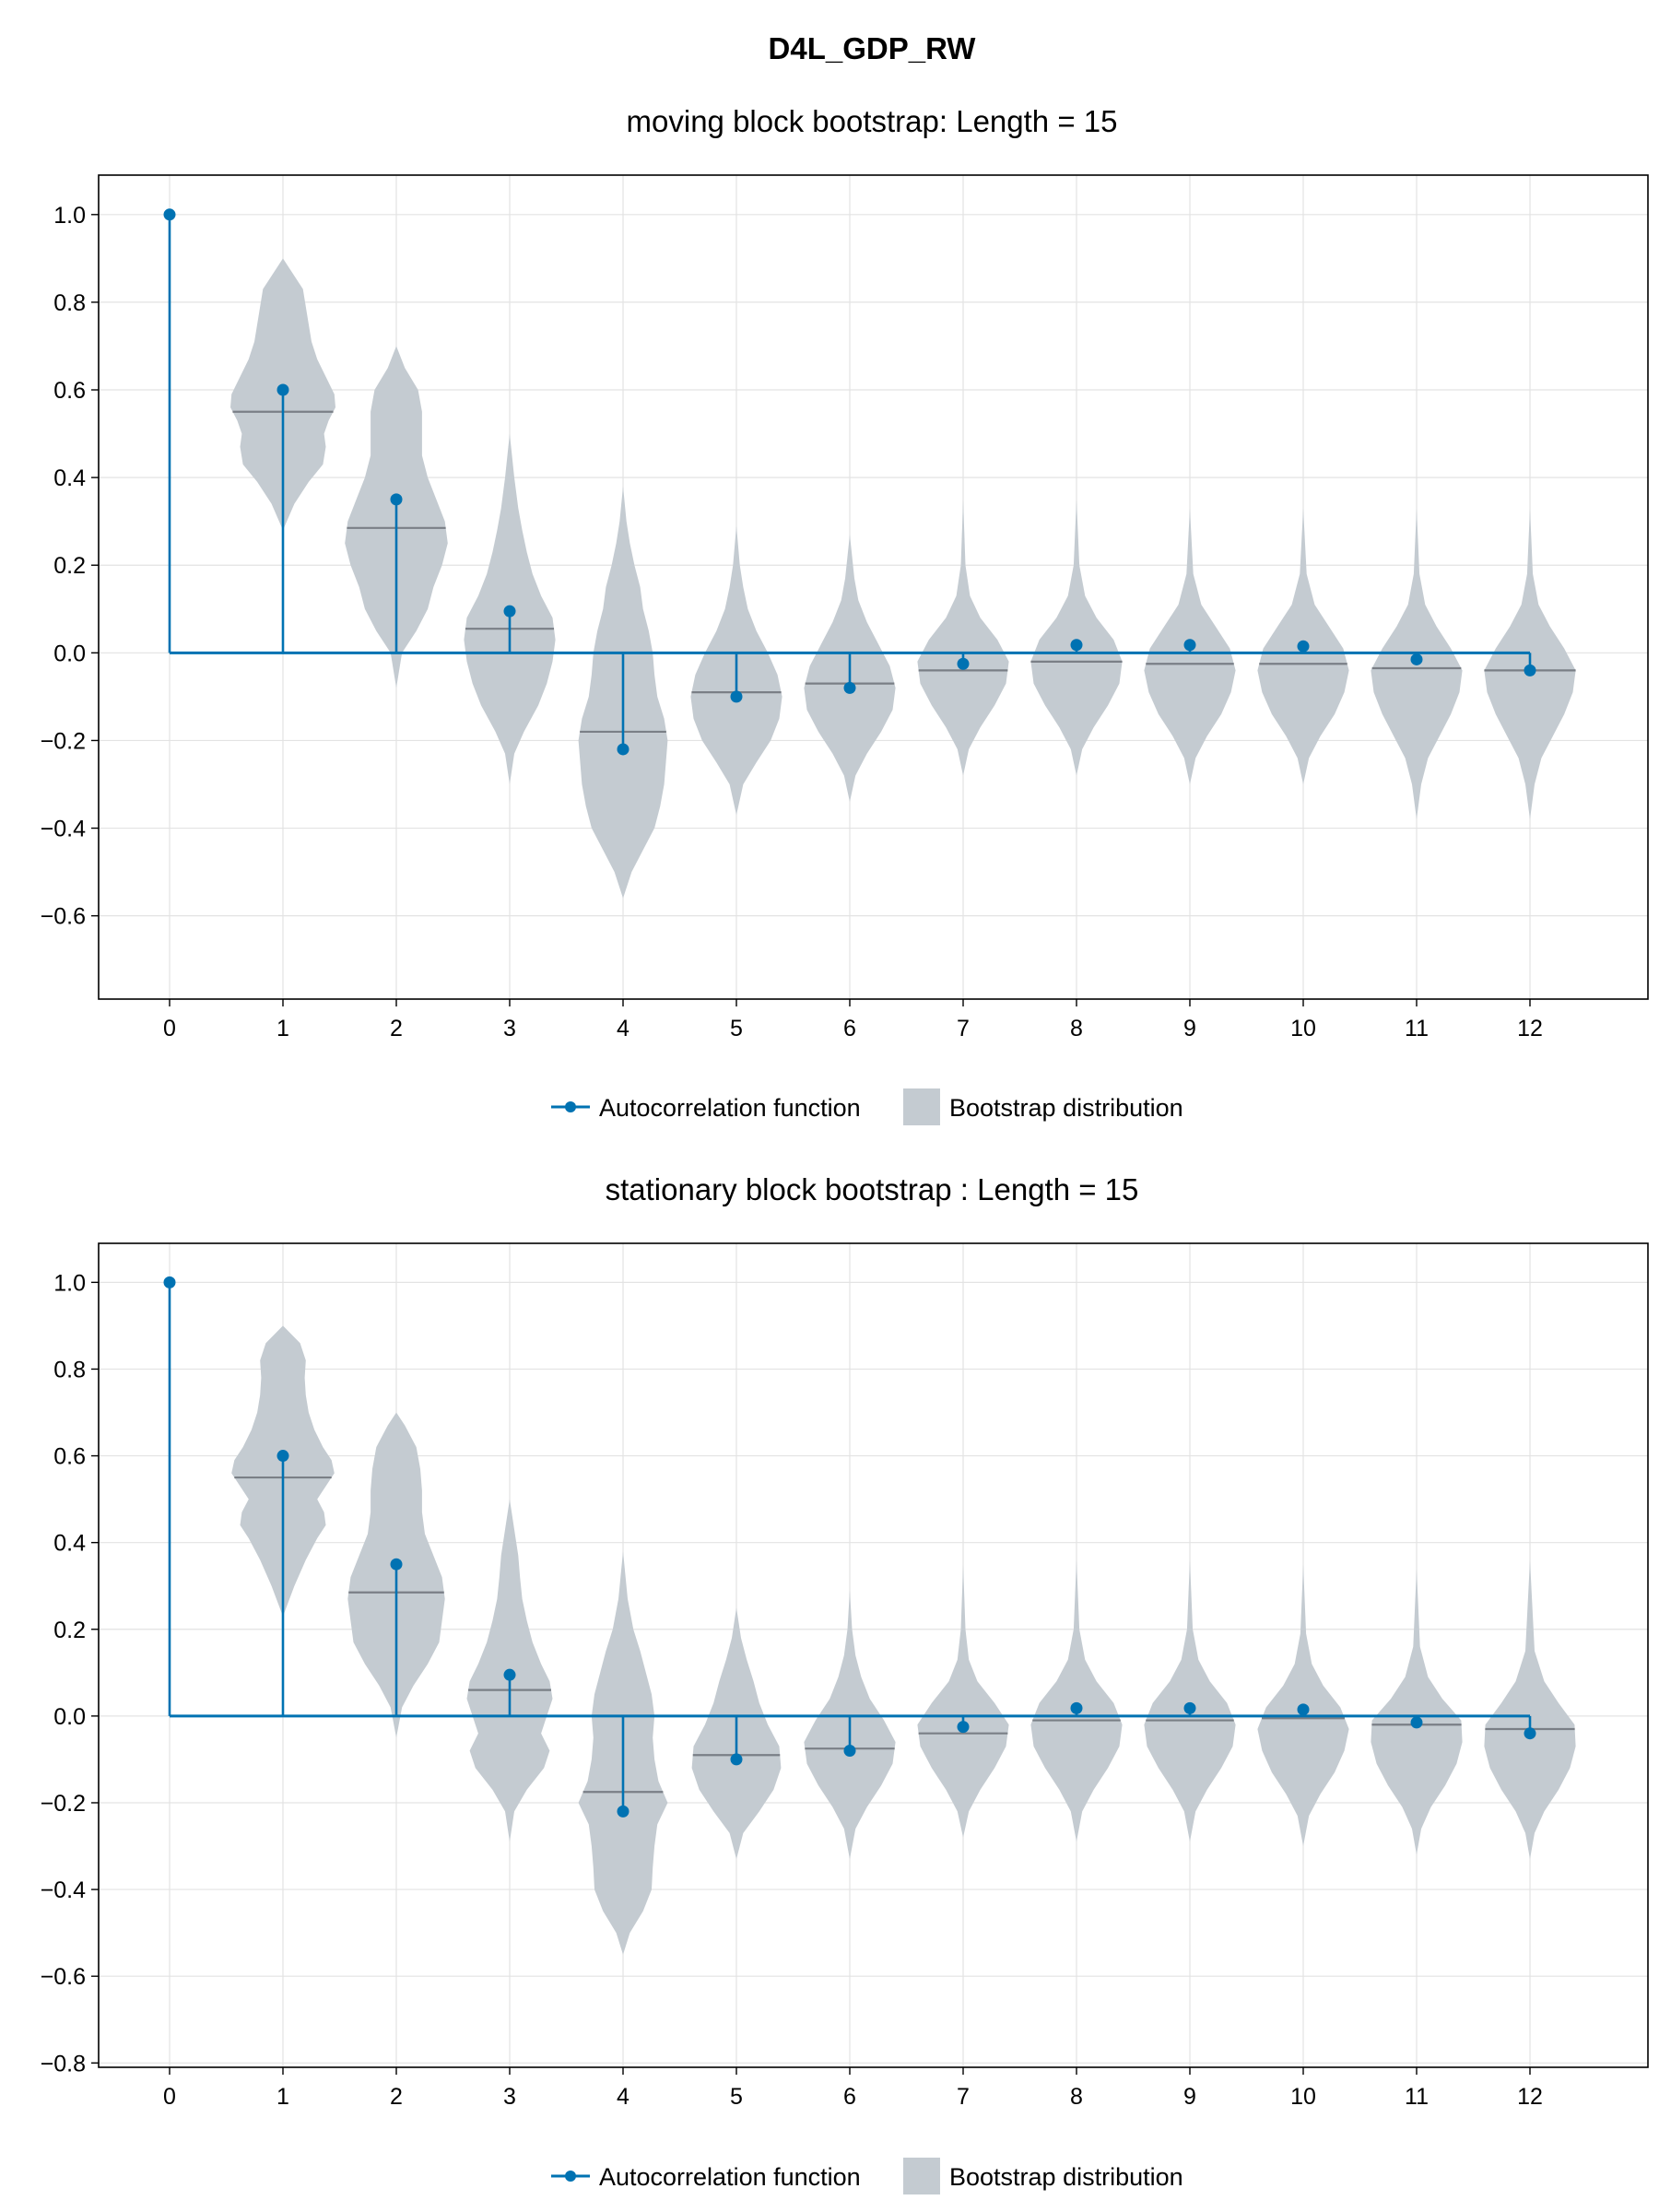 Image resolution: width=1659 pixels, height=2212 pixels. I want to click on y-tick-label: −0.4, so click(63, 829).